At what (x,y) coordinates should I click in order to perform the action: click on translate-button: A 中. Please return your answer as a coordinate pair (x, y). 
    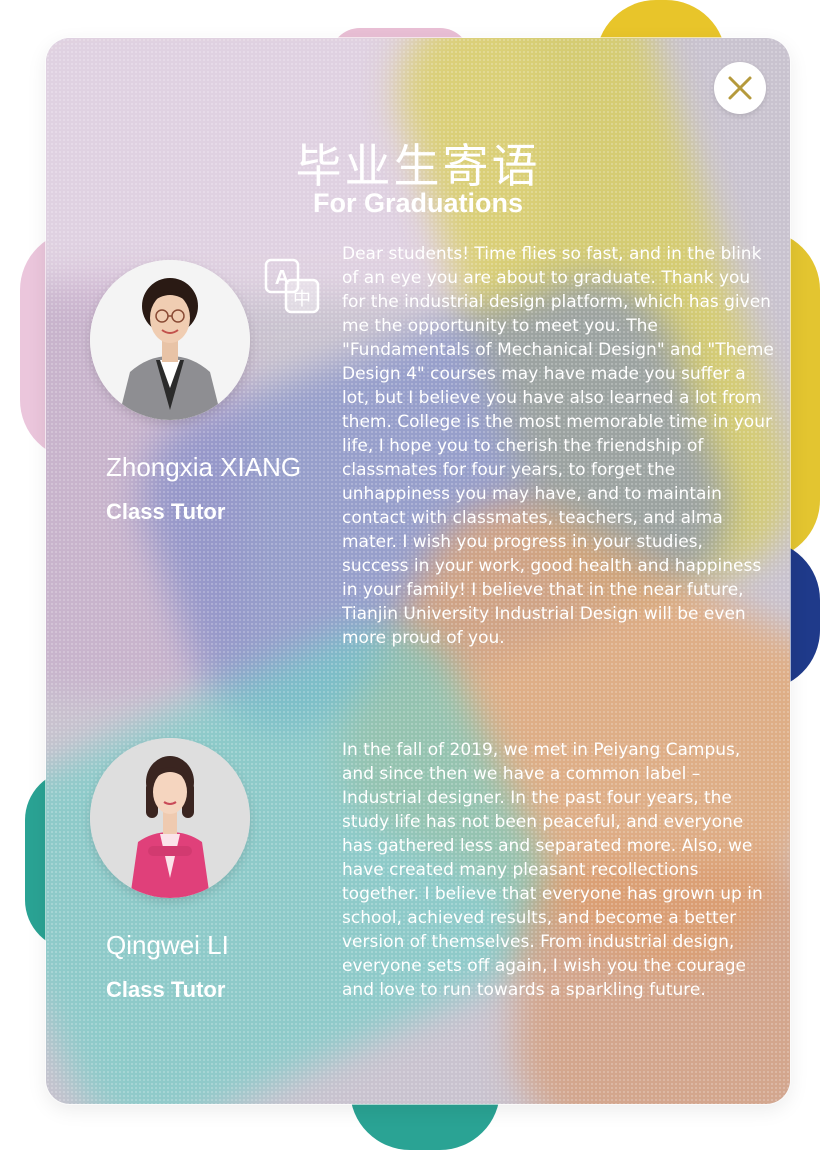
    Looking at the image, I should click on (293, 287).